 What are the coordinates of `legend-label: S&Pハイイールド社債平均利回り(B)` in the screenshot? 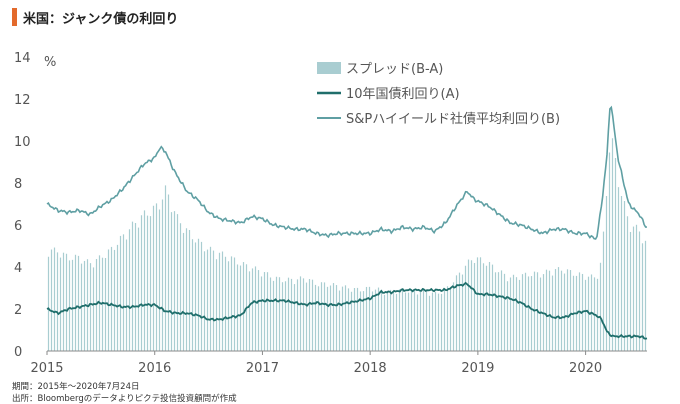 It's located at (453, 119).